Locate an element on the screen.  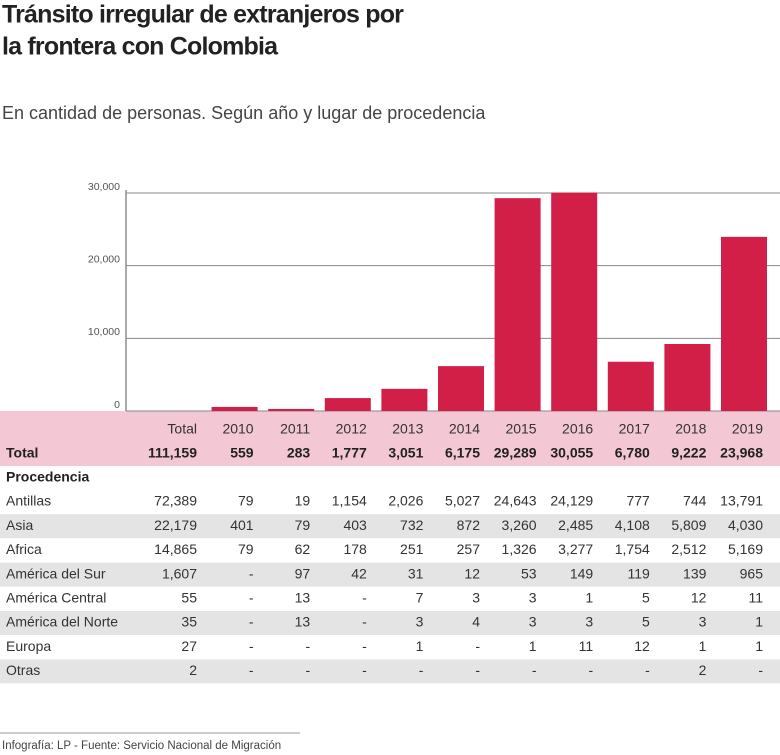
cell: 872 is located at coordinates (469, 525).